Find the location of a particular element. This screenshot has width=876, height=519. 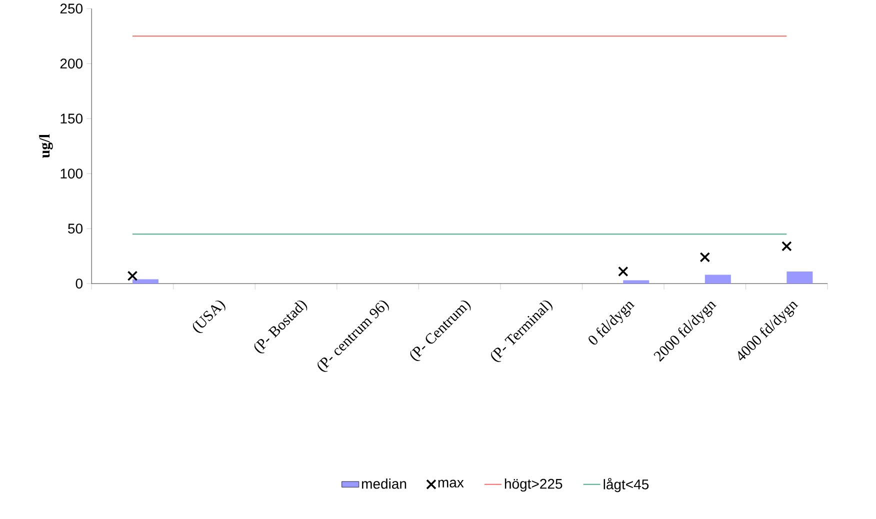

y-tick-label: 200 is located at coordinates (71, 63).